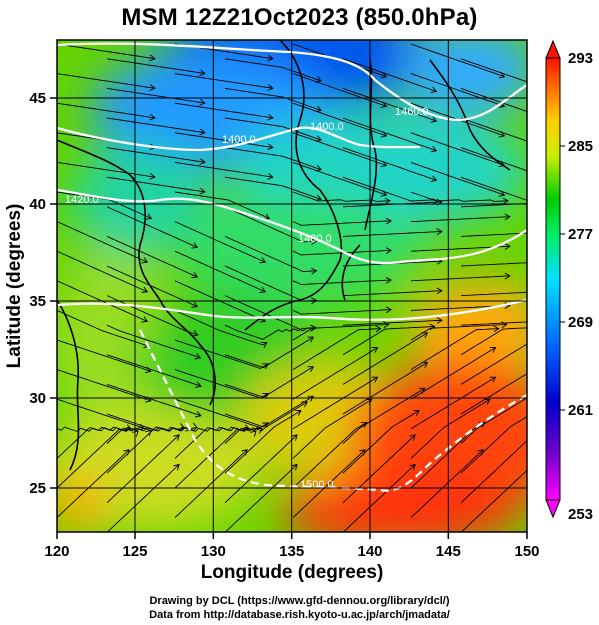 This screenshot has height=625, width=599. What do you see at coordinates (291, 551) in the screenshot?
I see `lon-tick-labels: 120 125 130 135 140 145 150` at bounding box center [291, 551].